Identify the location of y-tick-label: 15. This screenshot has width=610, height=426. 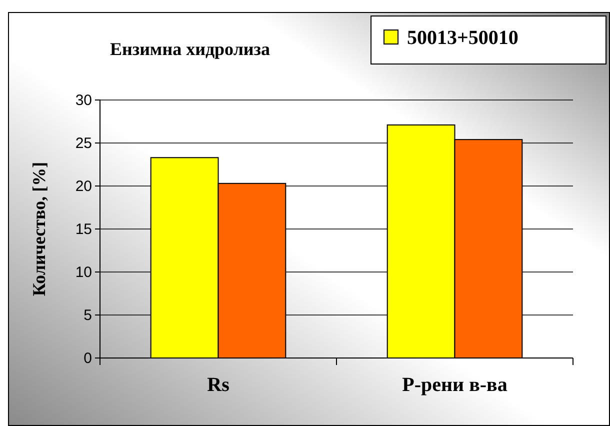
(83, 229).